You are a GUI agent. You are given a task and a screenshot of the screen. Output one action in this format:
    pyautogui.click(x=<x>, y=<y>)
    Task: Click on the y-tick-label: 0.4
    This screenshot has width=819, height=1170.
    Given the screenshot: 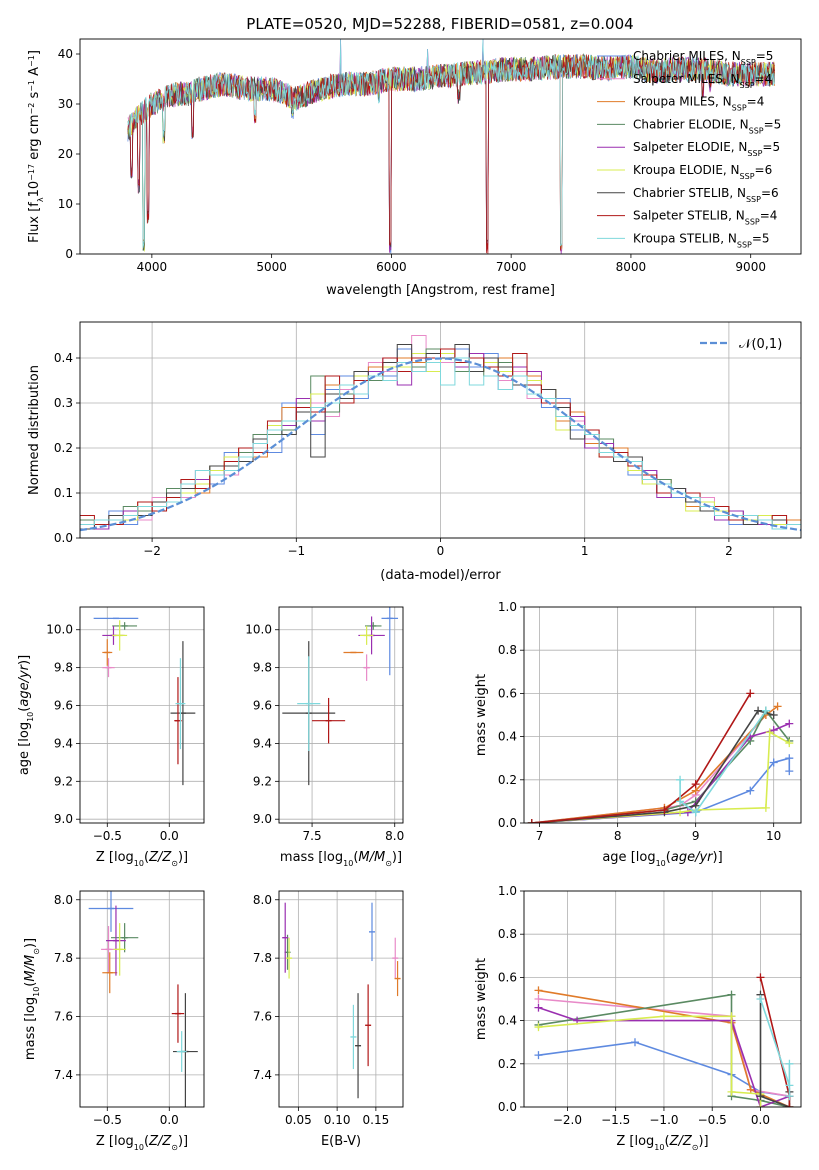 What is the action you would take?
    pyautogui.click(x=507, y=737)
    